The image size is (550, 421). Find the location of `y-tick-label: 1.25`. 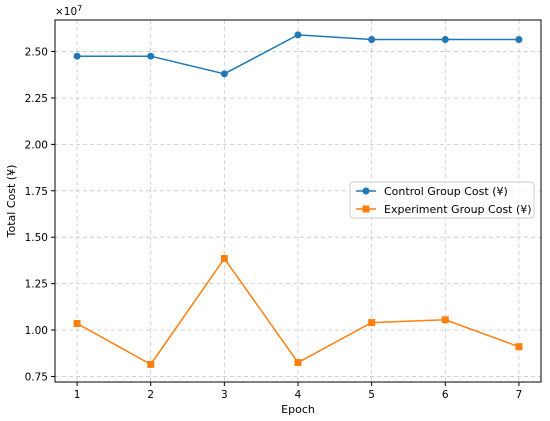

y-tick-label: 1.25 is located at coordinates (36, 285).